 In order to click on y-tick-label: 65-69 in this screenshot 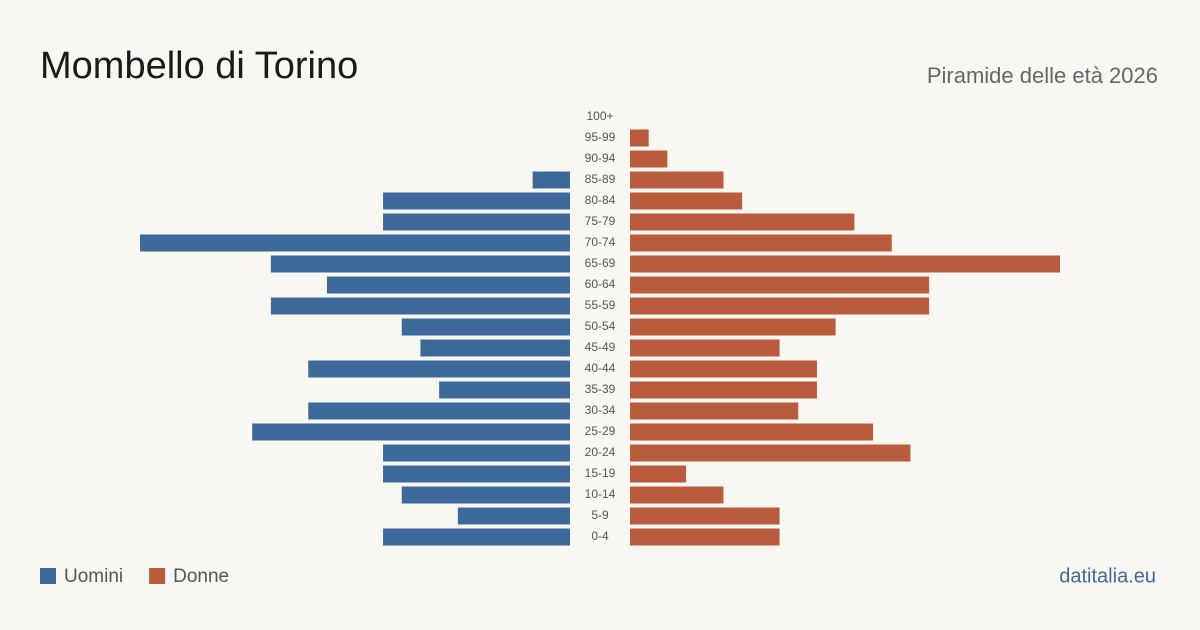, I will do `click(600, 263)`.